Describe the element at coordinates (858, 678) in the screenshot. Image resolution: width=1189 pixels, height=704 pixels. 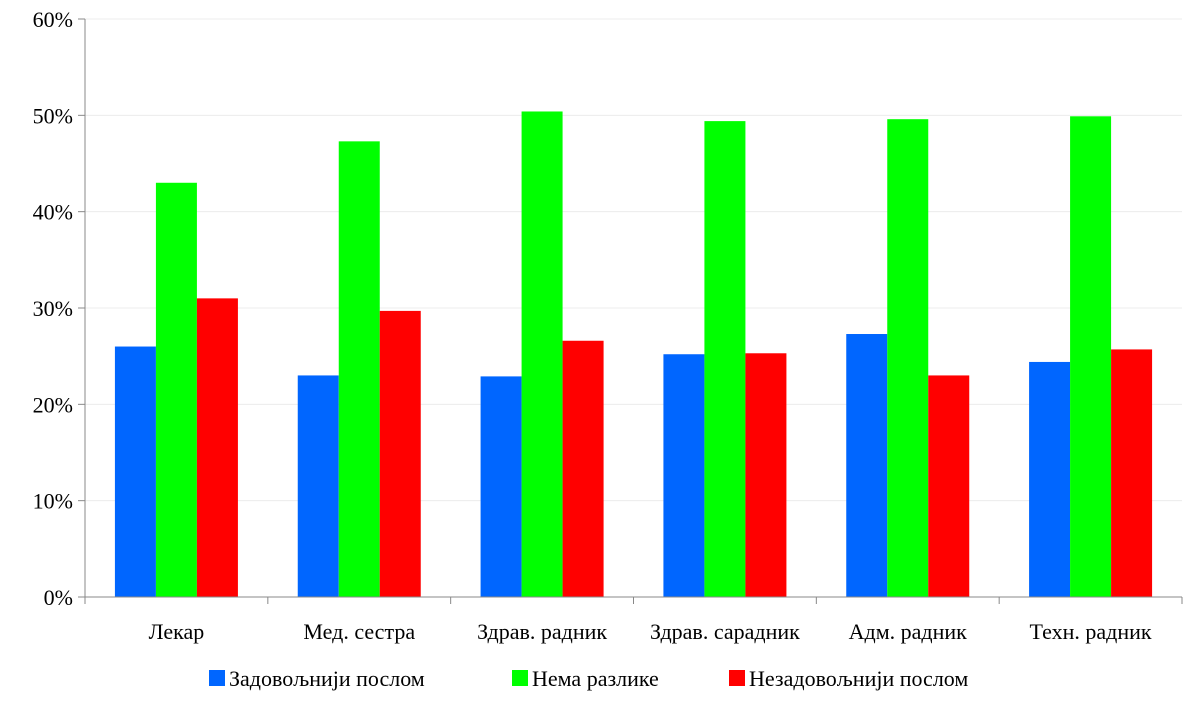
I see `legend-label: Незадовољнији послом` at that location.